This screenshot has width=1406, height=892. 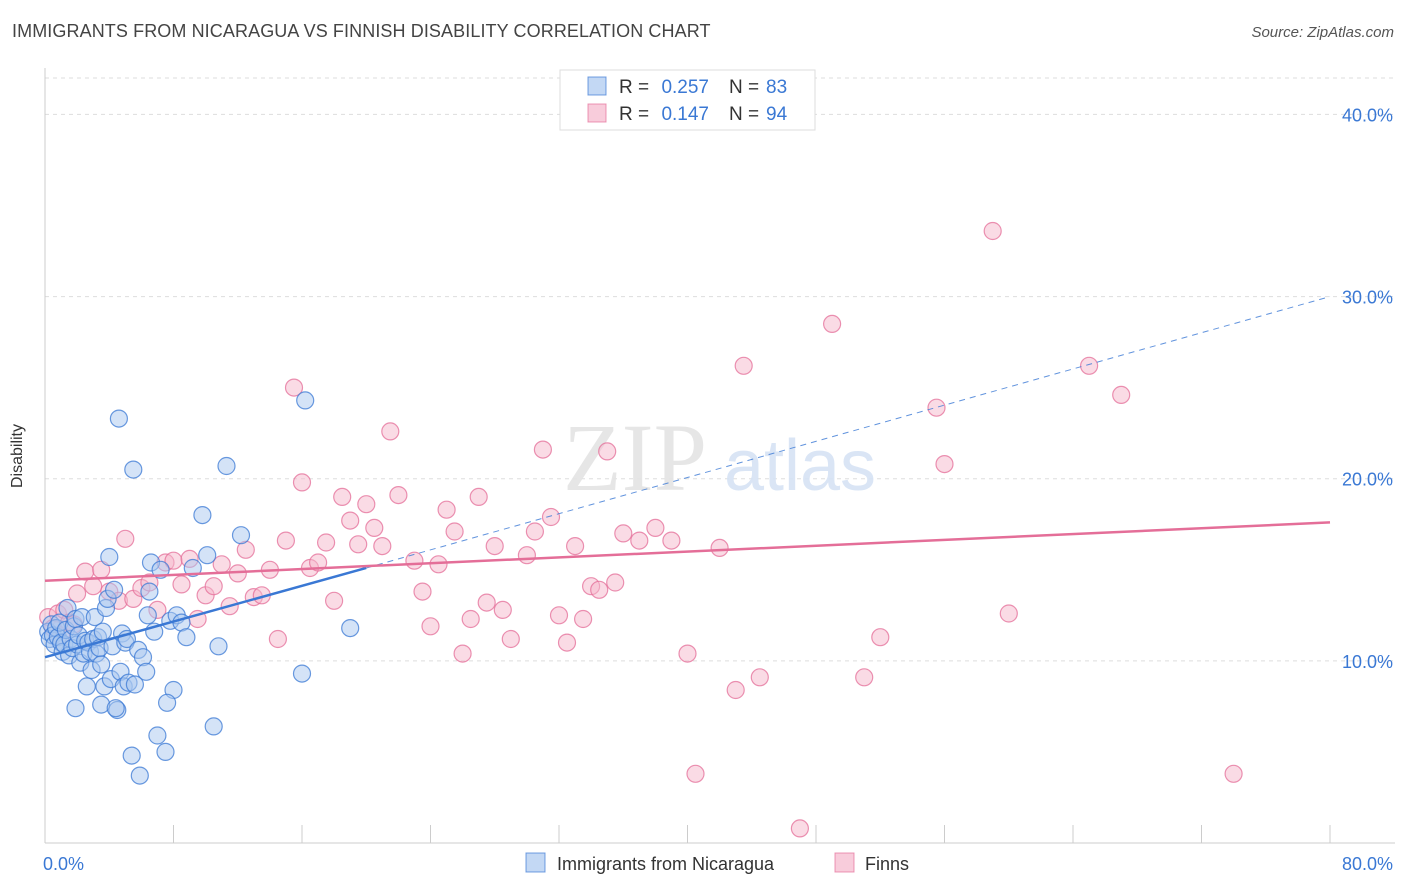 I want to click on legend-r-label: R =, so click(x=634, y=114).